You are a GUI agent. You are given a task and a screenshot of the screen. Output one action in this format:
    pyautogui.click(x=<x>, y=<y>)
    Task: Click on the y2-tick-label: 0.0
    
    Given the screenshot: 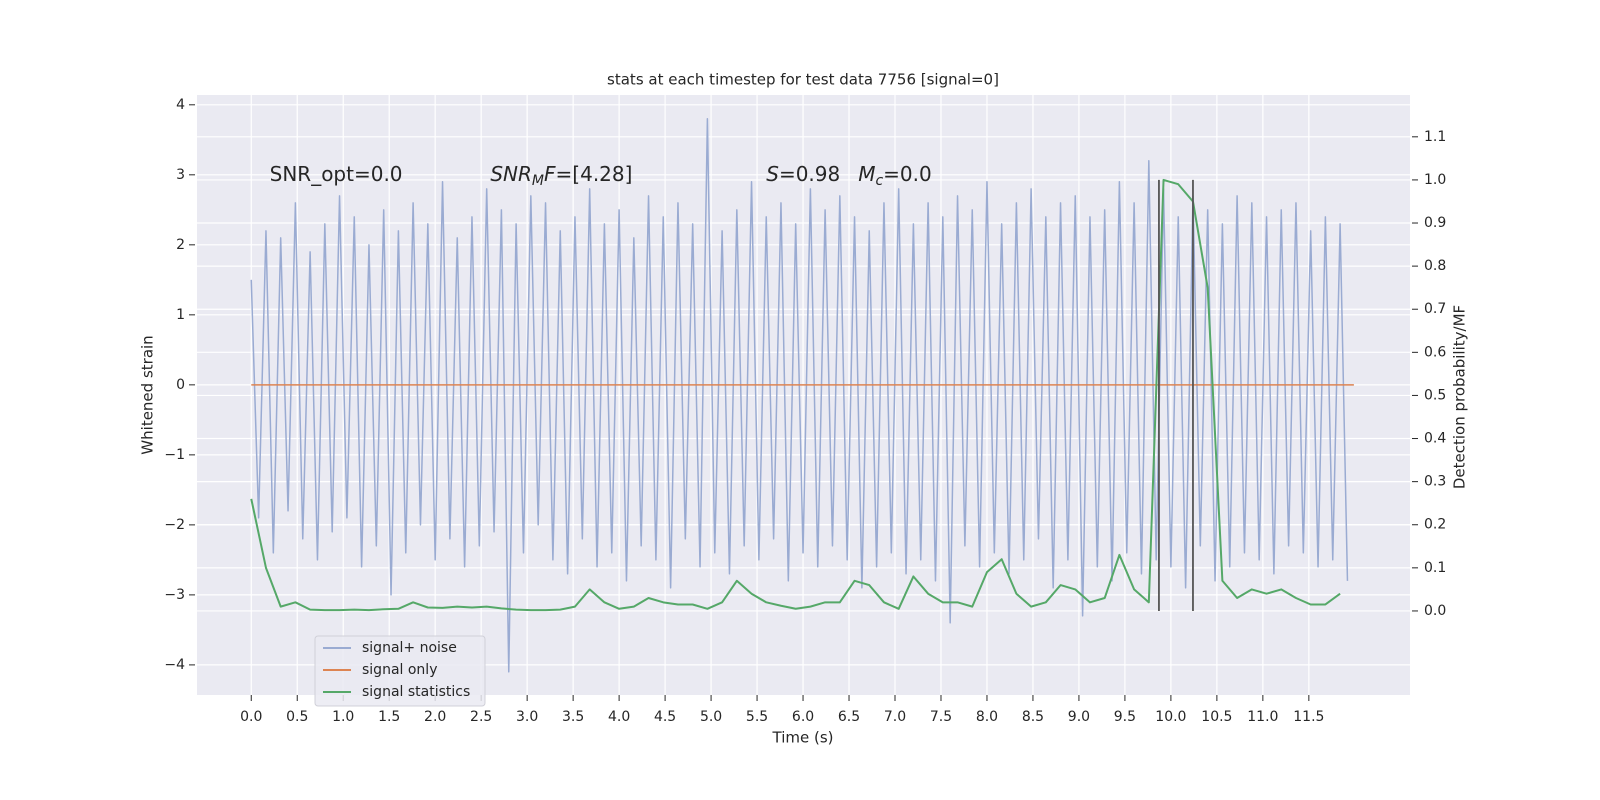 What is the action you would take?
    pyautogui.click(x=1435, y=611)
    